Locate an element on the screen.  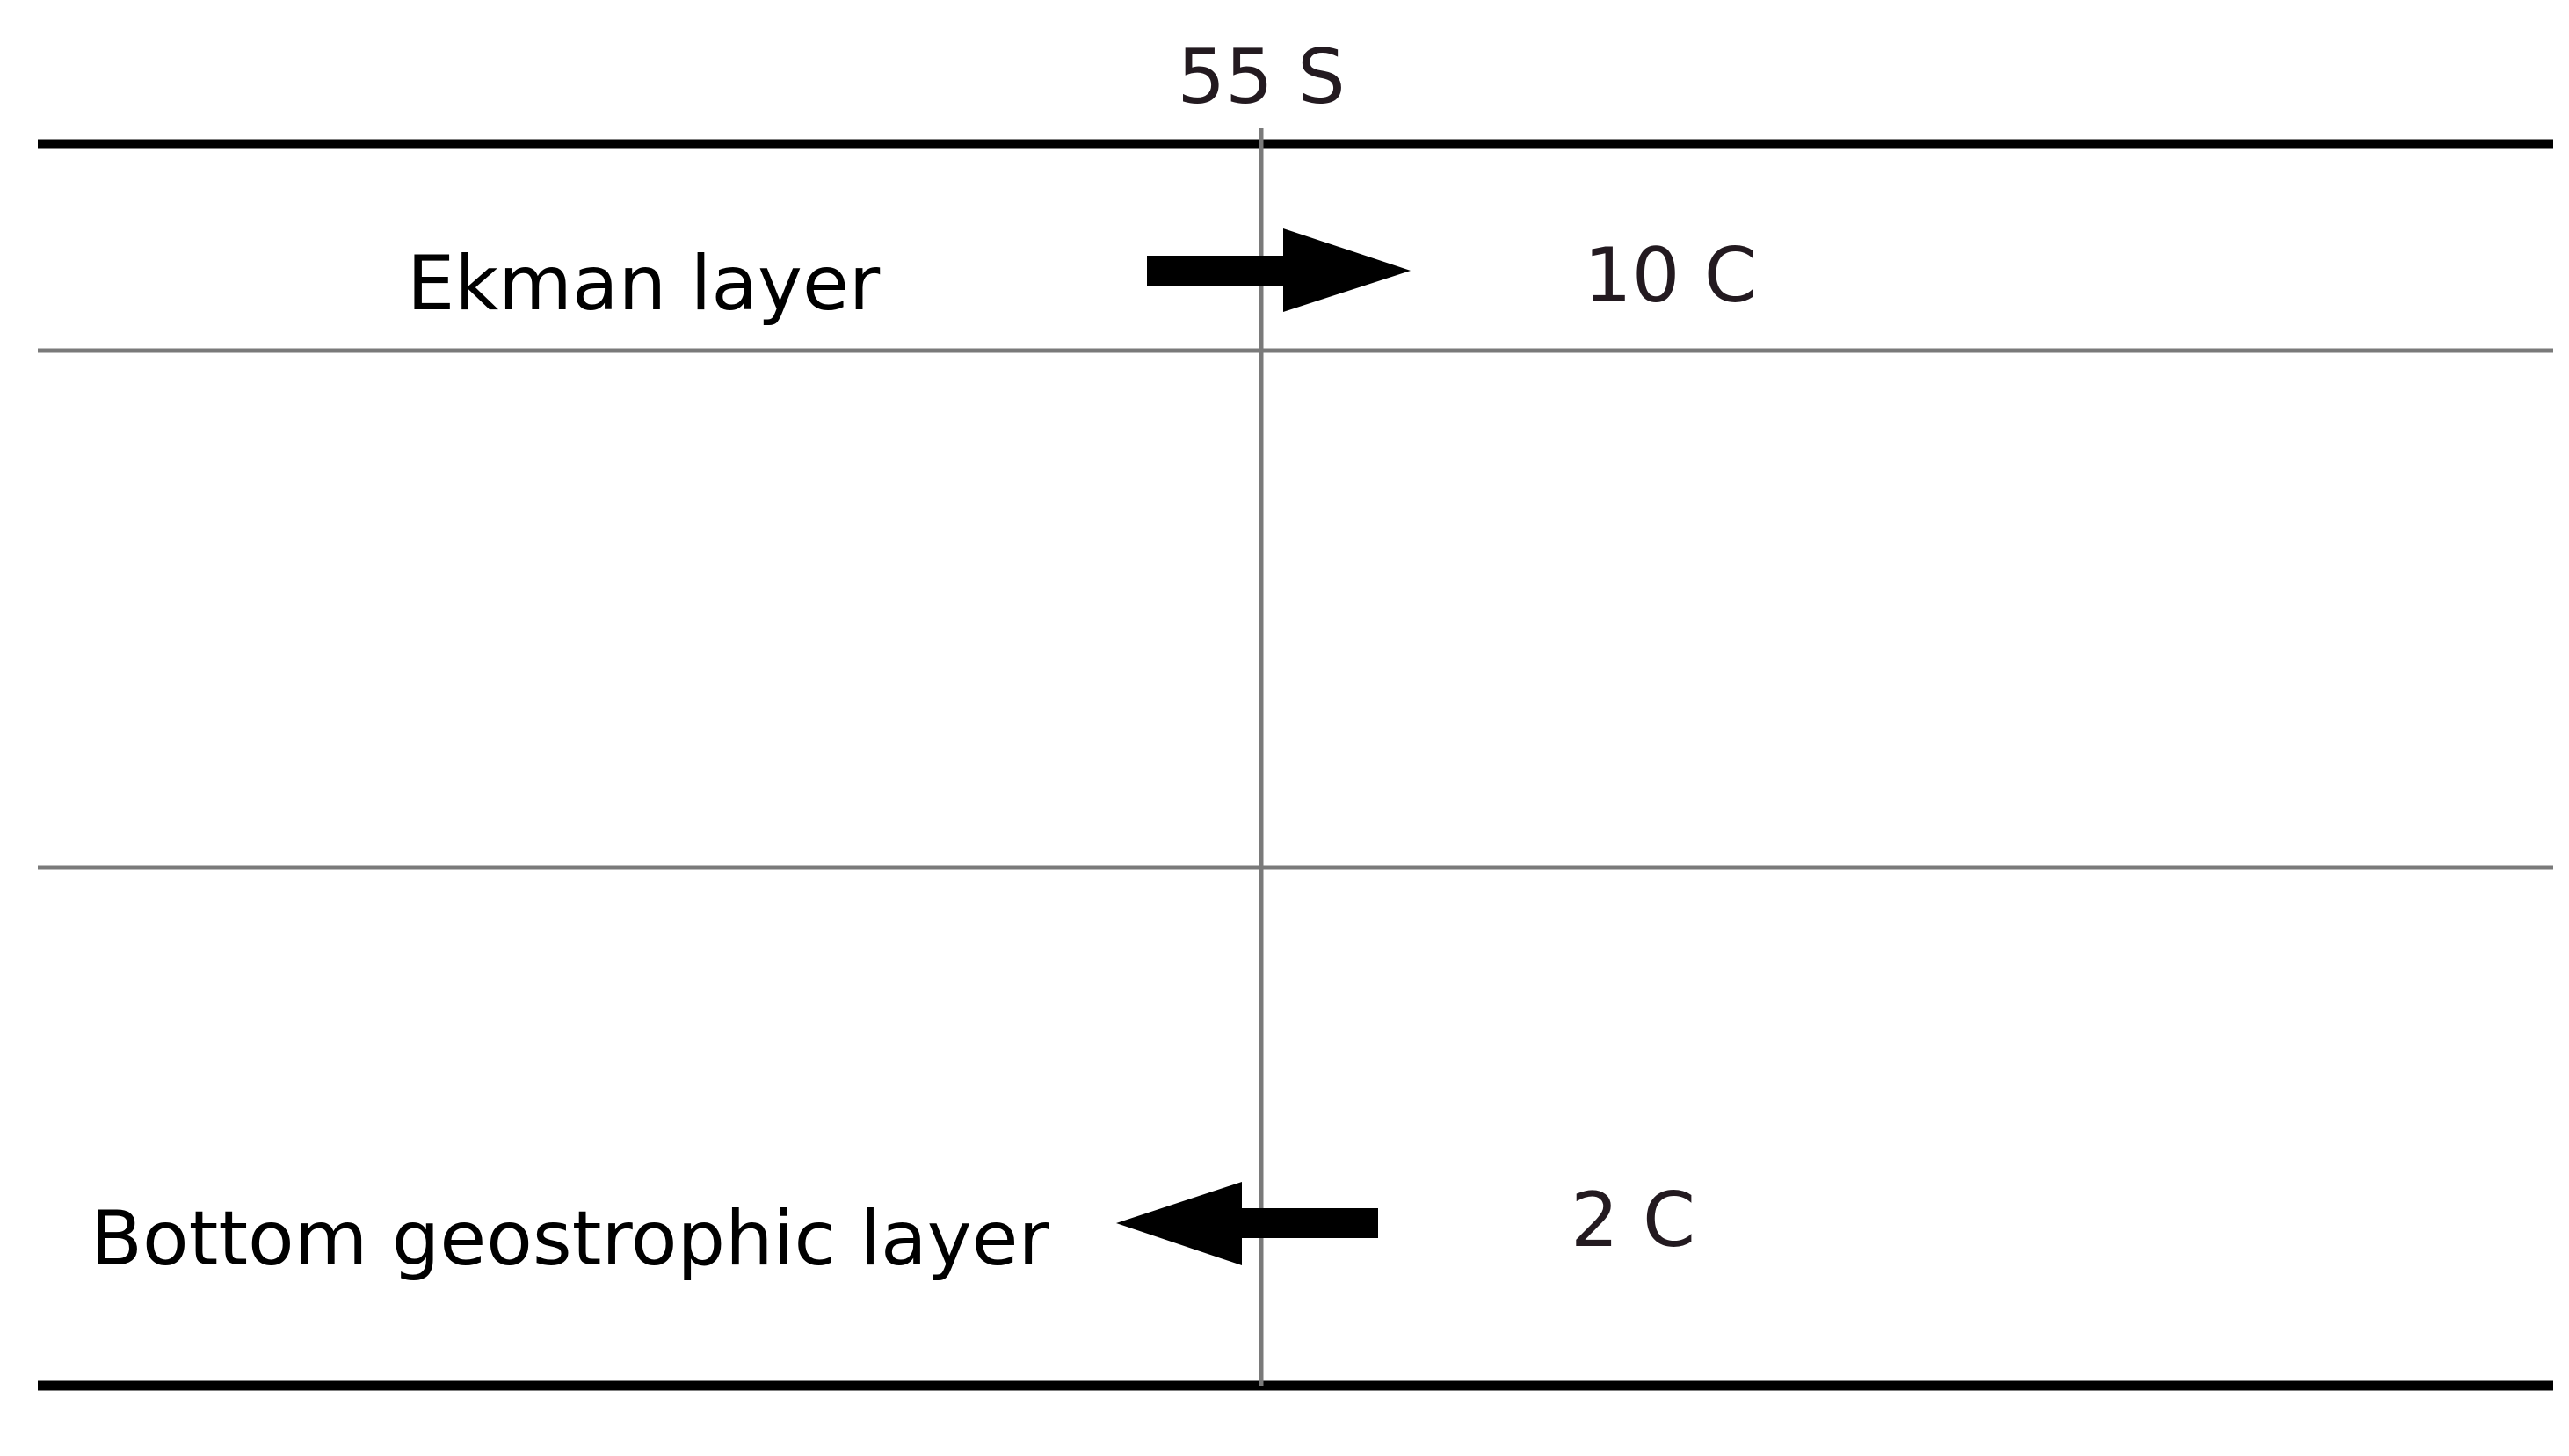
latitude-label: 55 S is located at coordinates (1261, 77).